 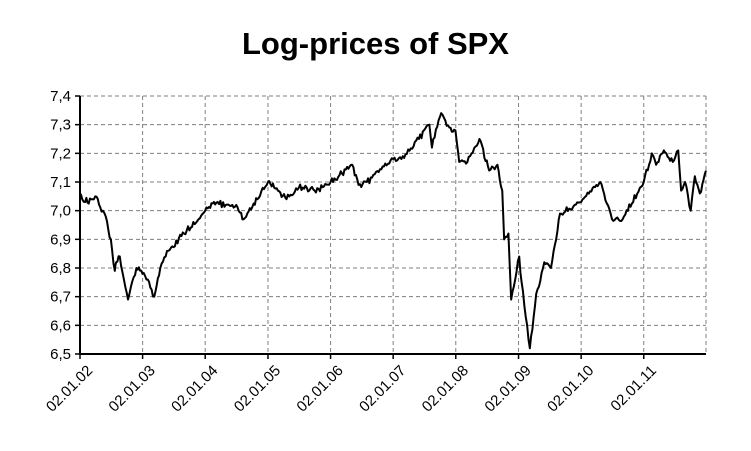 What do you see at coordinates (60, 182) in the screenshot?
I see `y-tick-label: 7,1` at bounding box center [60, 182].